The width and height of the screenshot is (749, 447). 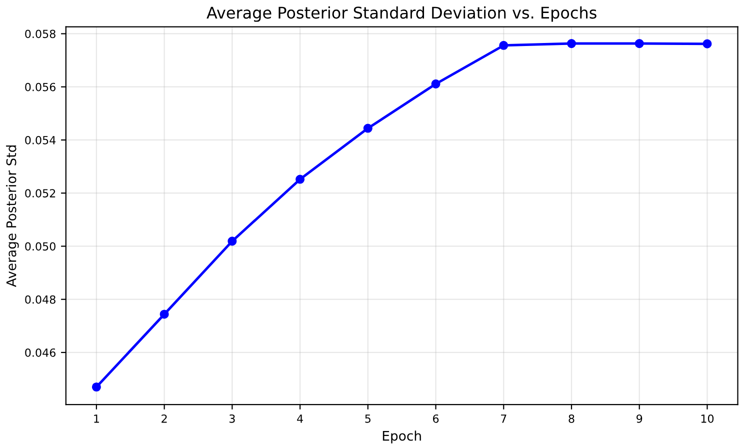 What do you see at coordinates (367, 418) in the screenshot?
I see `x-tick-label: 5` at bounding box center [367, 418].